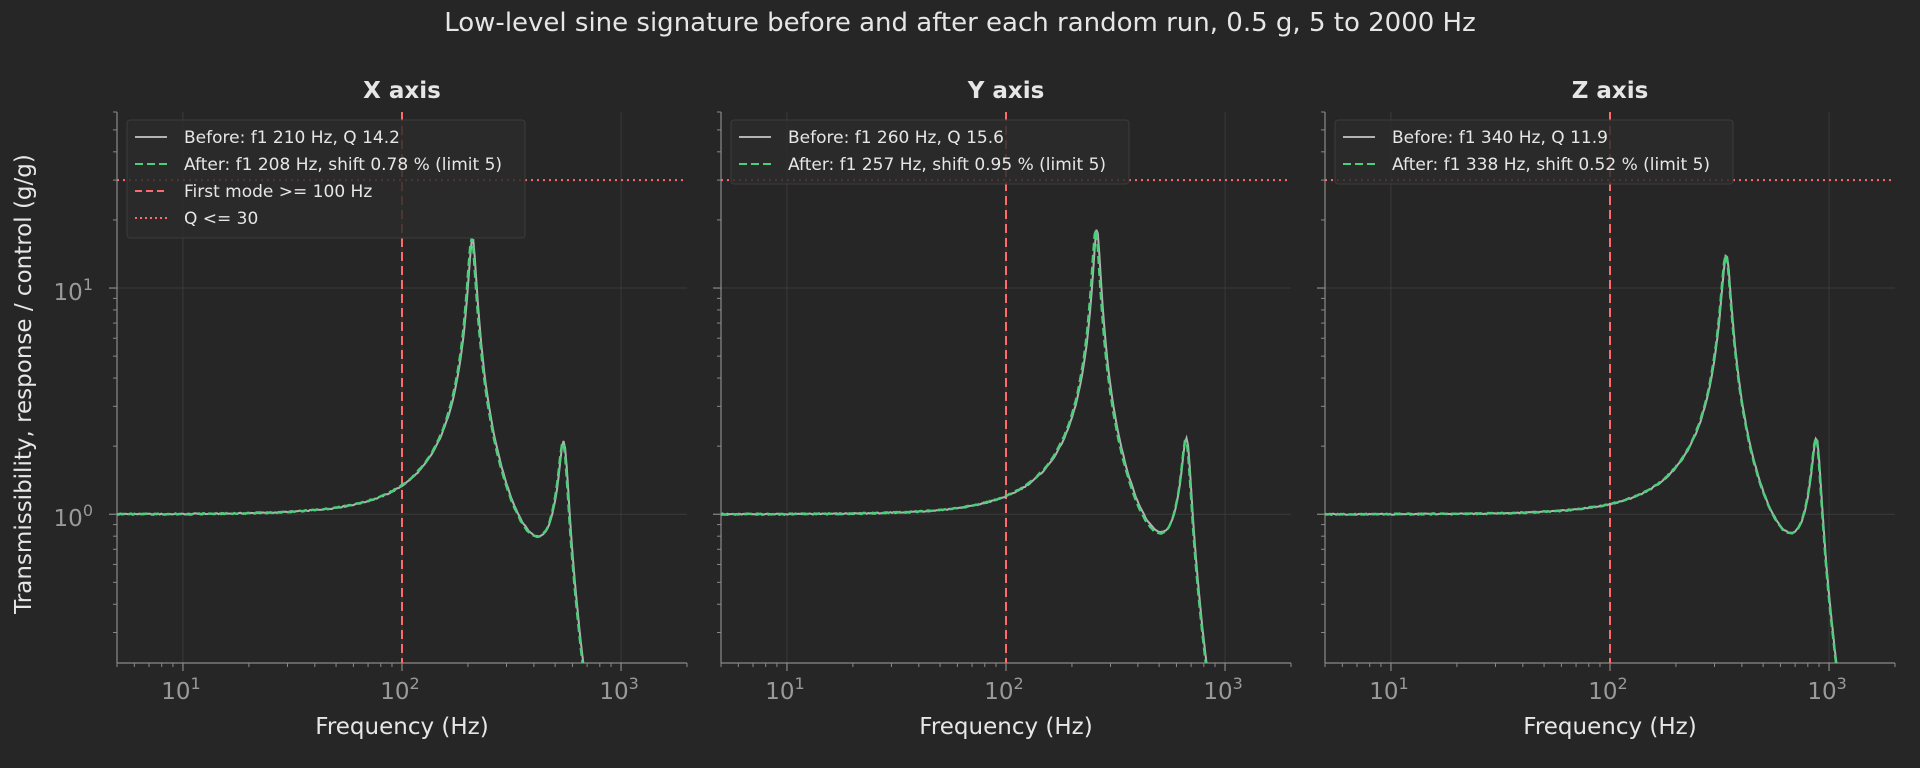 The width and height of the screenshot is (1920, 768). I want to click on legend-label: After: f1 208 Hz, shift 0.78 % (limit 5), so click(343, 165).